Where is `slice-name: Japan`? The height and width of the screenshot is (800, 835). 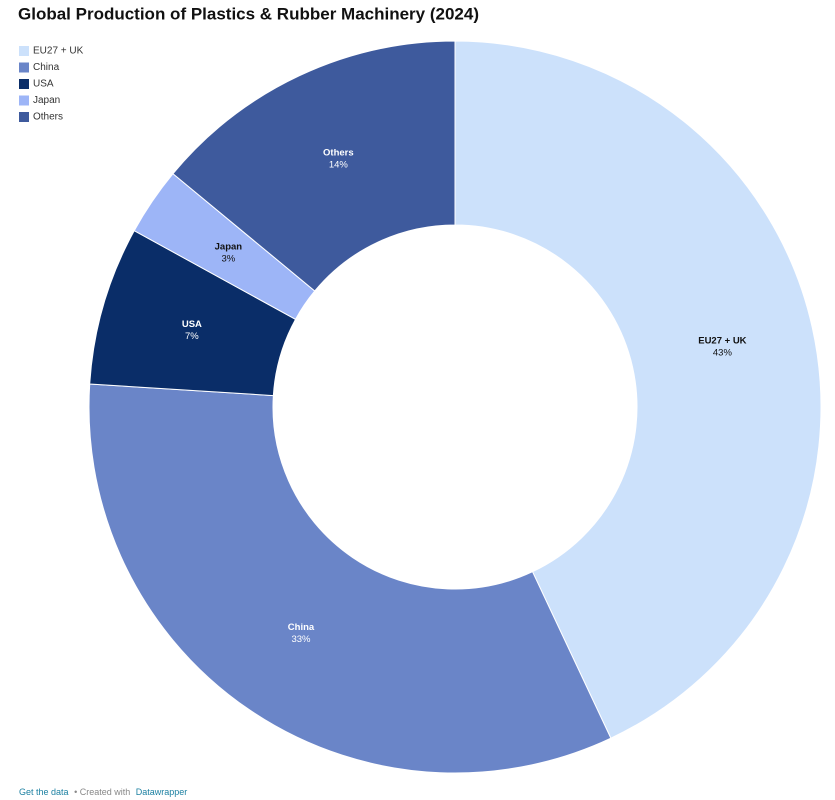 slice-name: Japan is located at coordinates (229, 247).